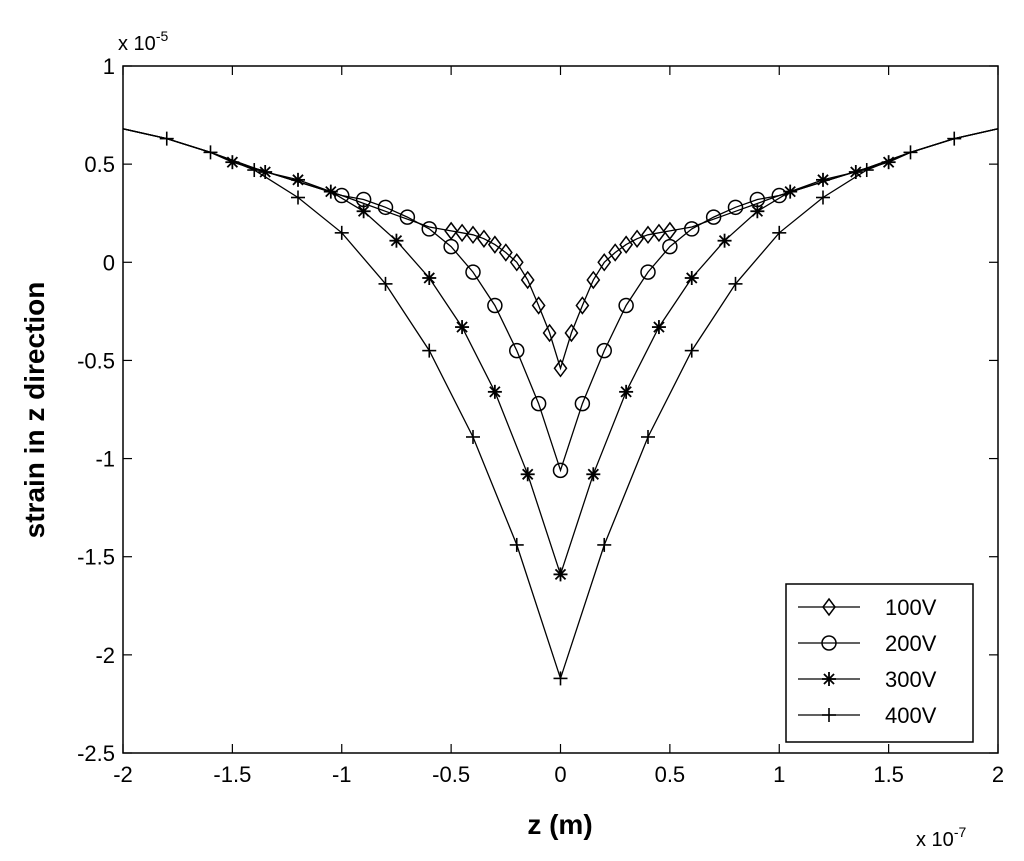  What do you see at coordinates (829, 715) in the screenshot?
I see `legend-marker-400v` at bounding box center [829, 715].